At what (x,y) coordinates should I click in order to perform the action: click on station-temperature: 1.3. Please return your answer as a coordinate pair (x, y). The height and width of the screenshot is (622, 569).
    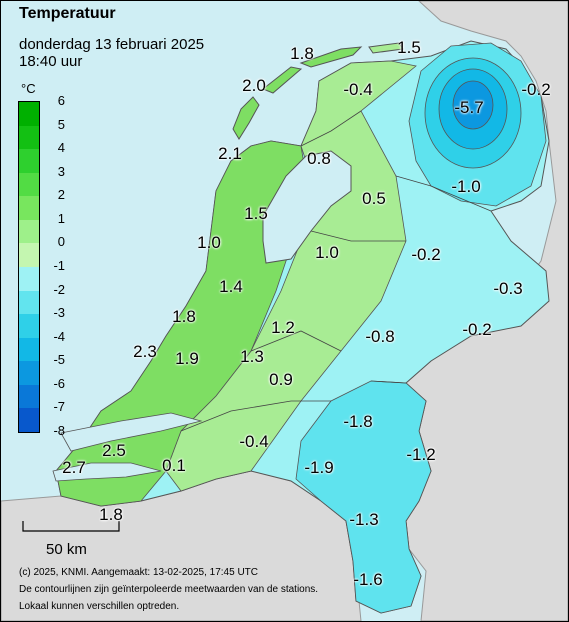
    Looking at the image, I should click on (252, 356).